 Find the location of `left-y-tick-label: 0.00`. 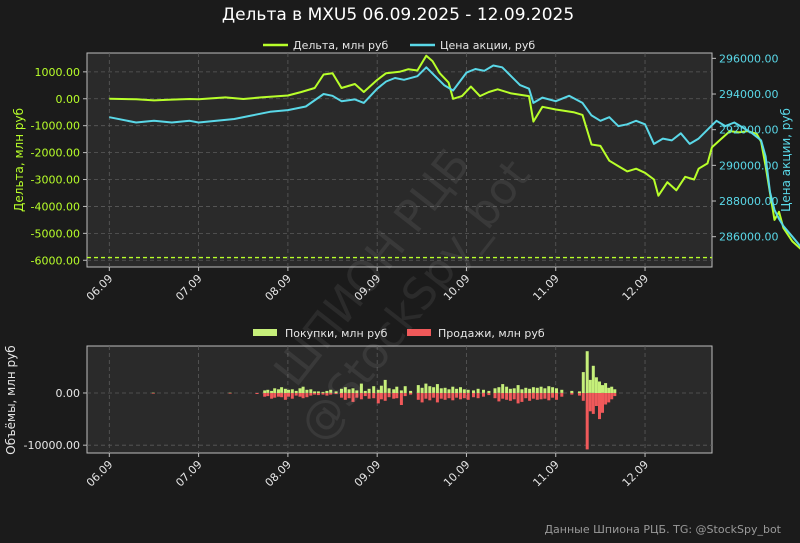

left-y-tick-label: 0.00 is located at coordinates (68, 99).